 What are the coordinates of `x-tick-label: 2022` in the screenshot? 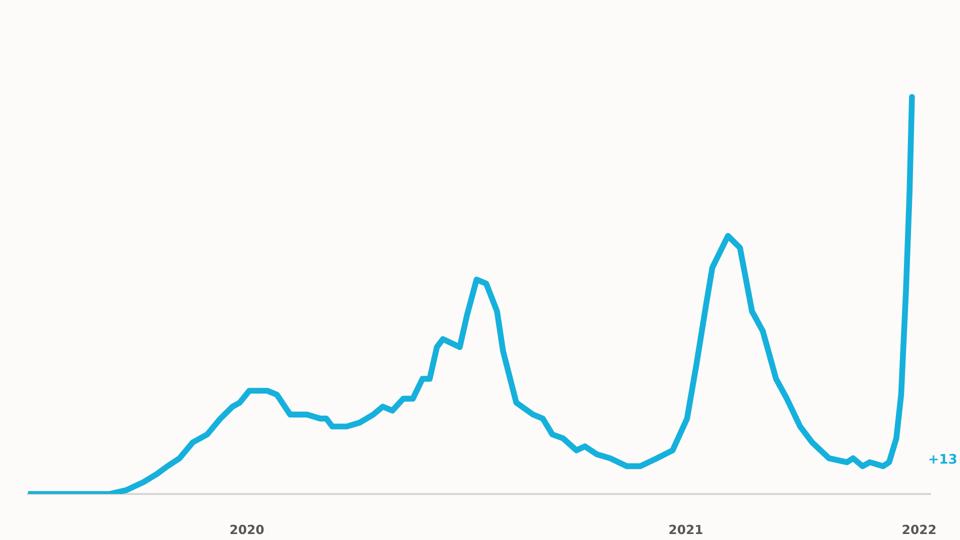 It's located at (919, 529).